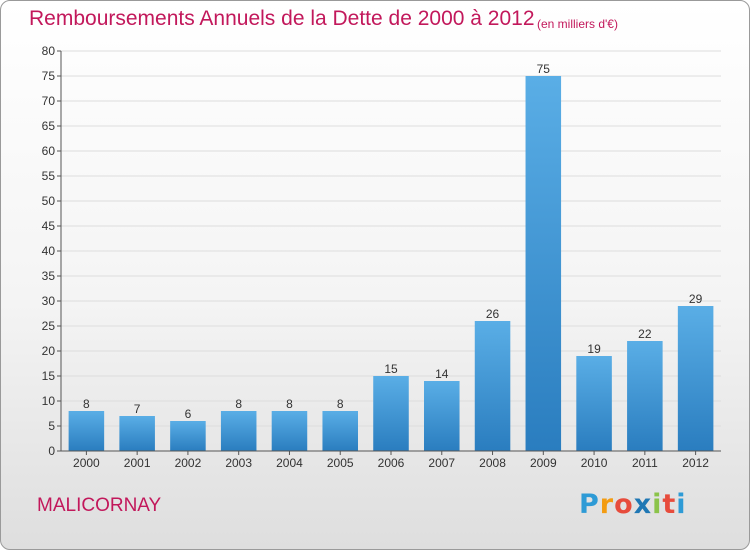 Image resolution: width=750 pixels, height=550 pixels. Describe the element at coordinates (49, 101) in the screenshot. I see `y-tick-label: 70` at that location.